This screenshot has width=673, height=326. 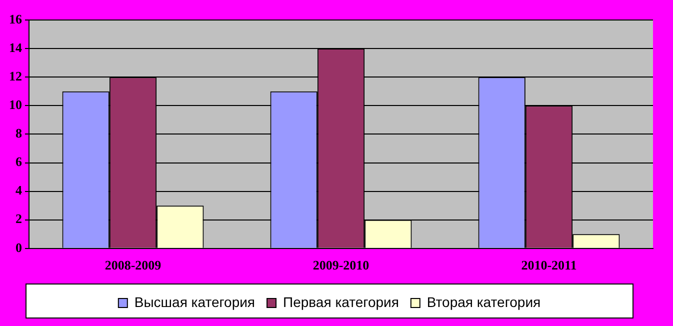 What do you see at coordinates (19, 247) in the screenshot?
I see `y-tick-label: 0` at bounding box center [19, 247].